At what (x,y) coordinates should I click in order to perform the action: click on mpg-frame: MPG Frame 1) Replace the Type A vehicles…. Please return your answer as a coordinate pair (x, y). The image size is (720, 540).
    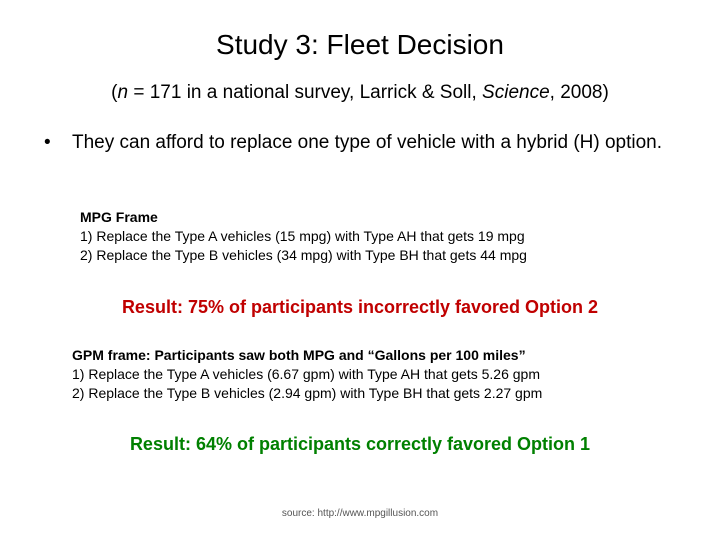
    Looking at the image, I should click on (380, 236).